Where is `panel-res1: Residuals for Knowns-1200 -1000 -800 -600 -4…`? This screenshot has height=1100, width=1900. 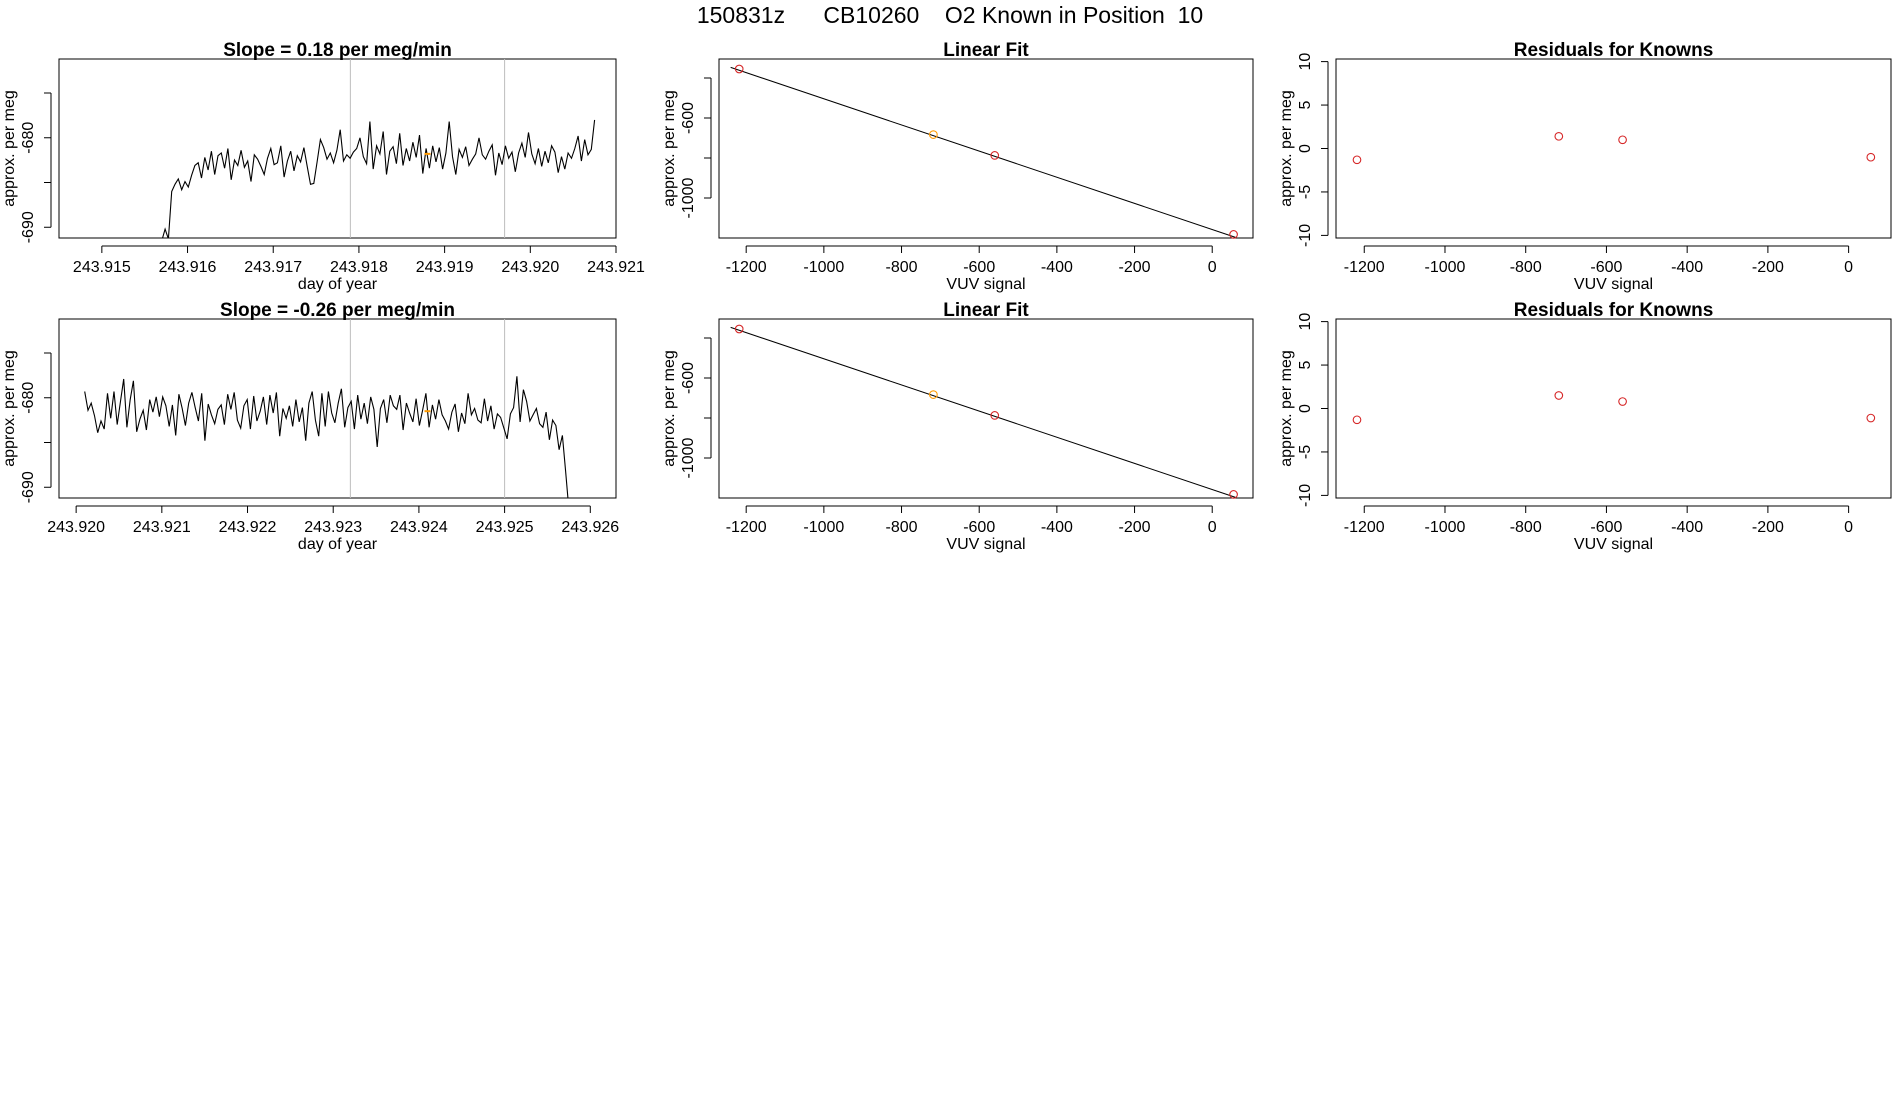 panel-res1: Residuals for Knowns-1200 -1000 -800 -600 -4… is located at coordinates (1585, 166).